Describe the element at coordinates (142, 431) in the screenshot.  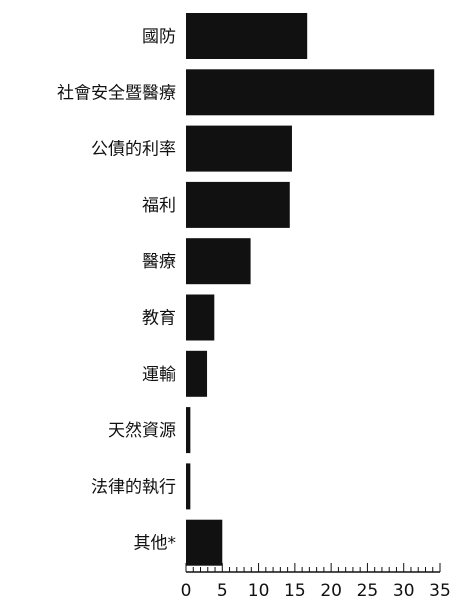
I see `category-label-7: 天然資源` at that location.